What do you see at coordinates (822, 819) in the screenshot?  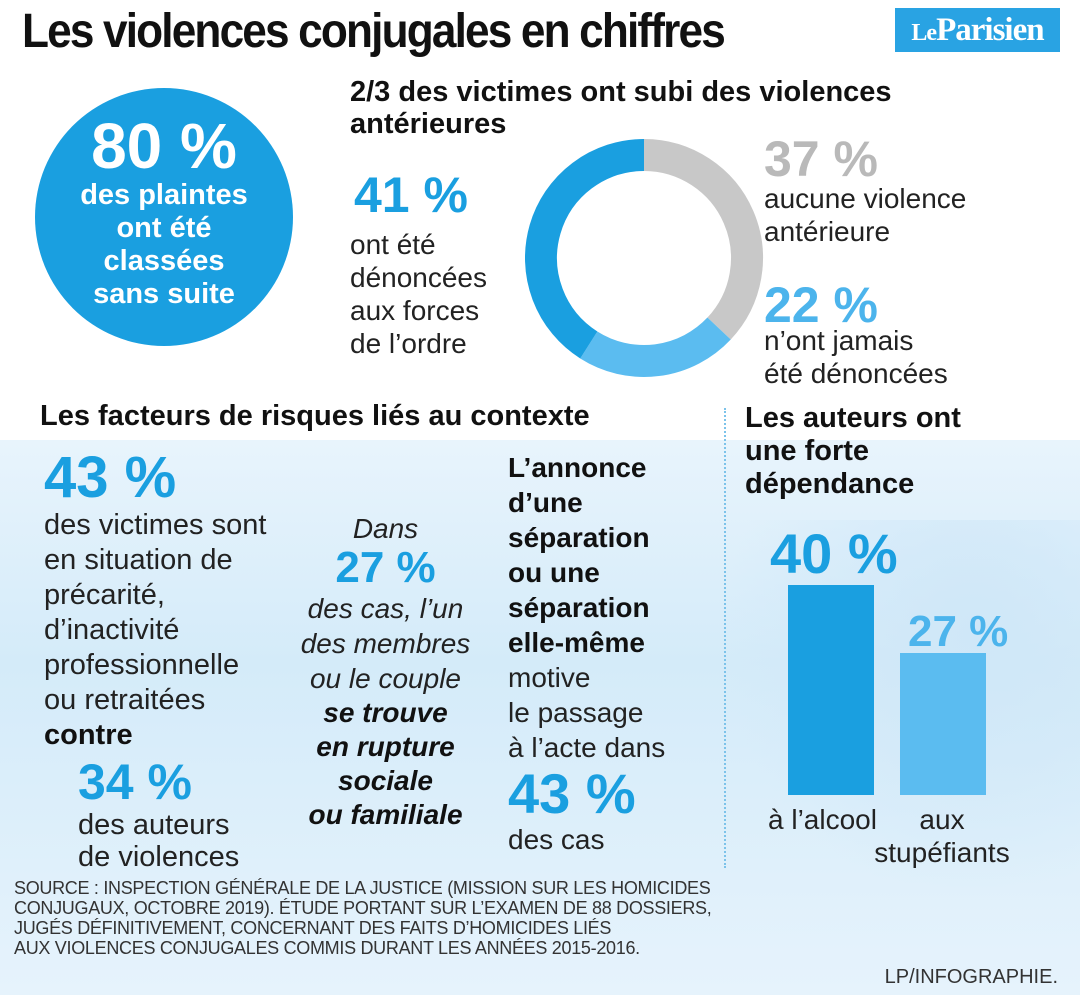 I see `bar-category-label-alcool: à l’alcool` at bounding box center [822, 819].